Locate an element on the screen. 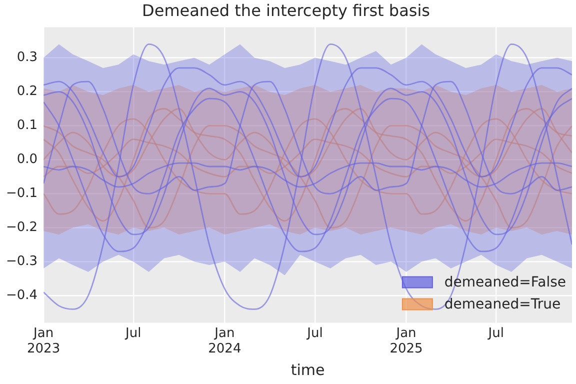  y-tick-label: 0.2 is located at coordinates (27, 92).